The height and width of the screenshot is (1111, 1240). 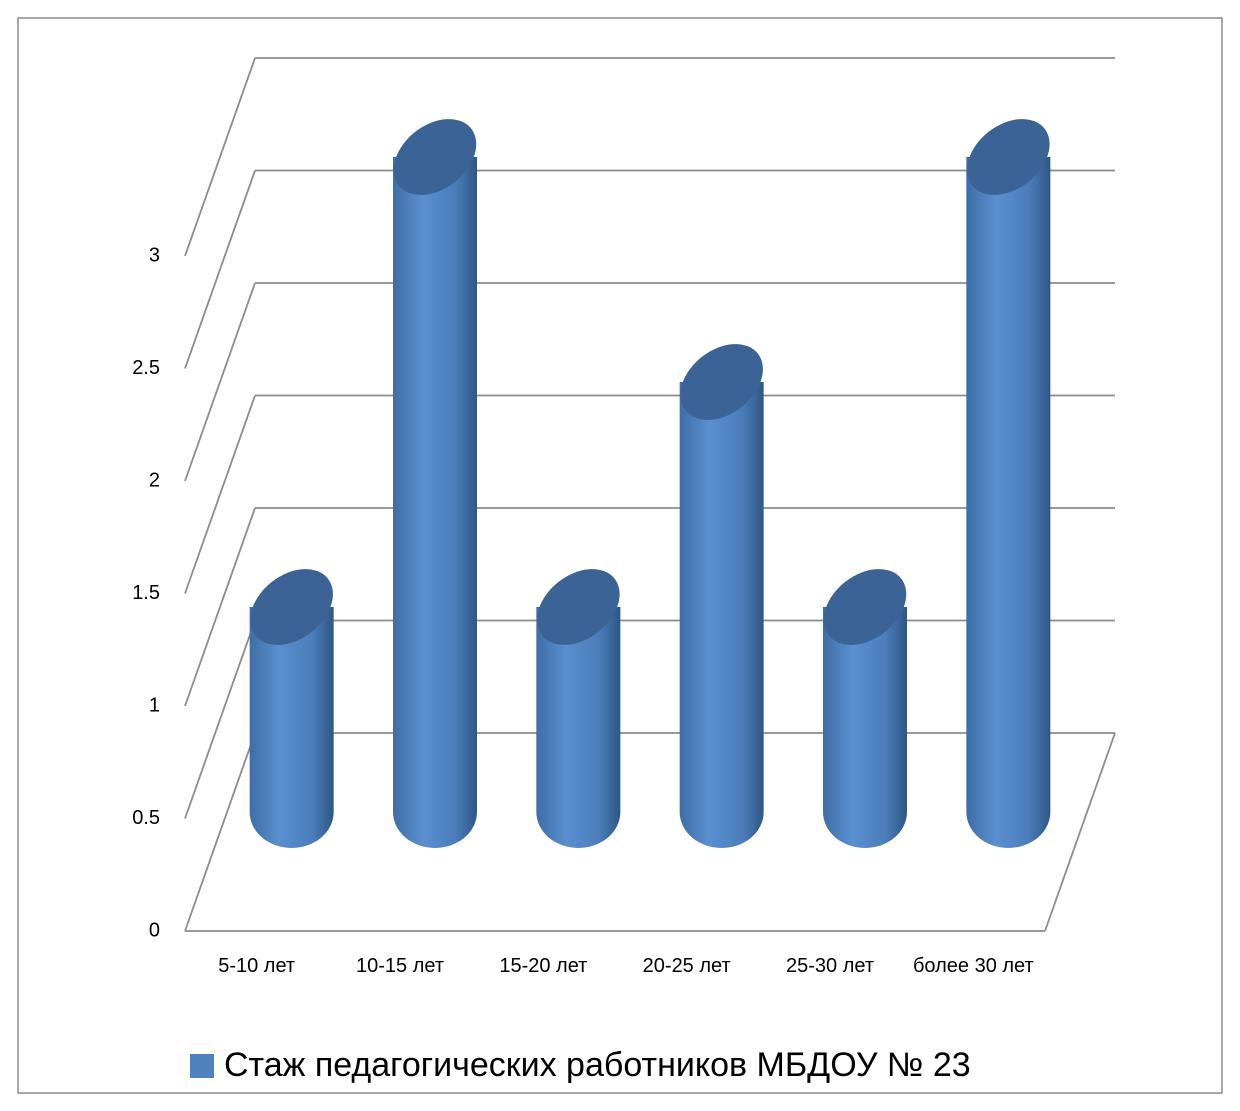 I want to click on x-tick-label: 20-25 лет, so click(x=686, y=966).